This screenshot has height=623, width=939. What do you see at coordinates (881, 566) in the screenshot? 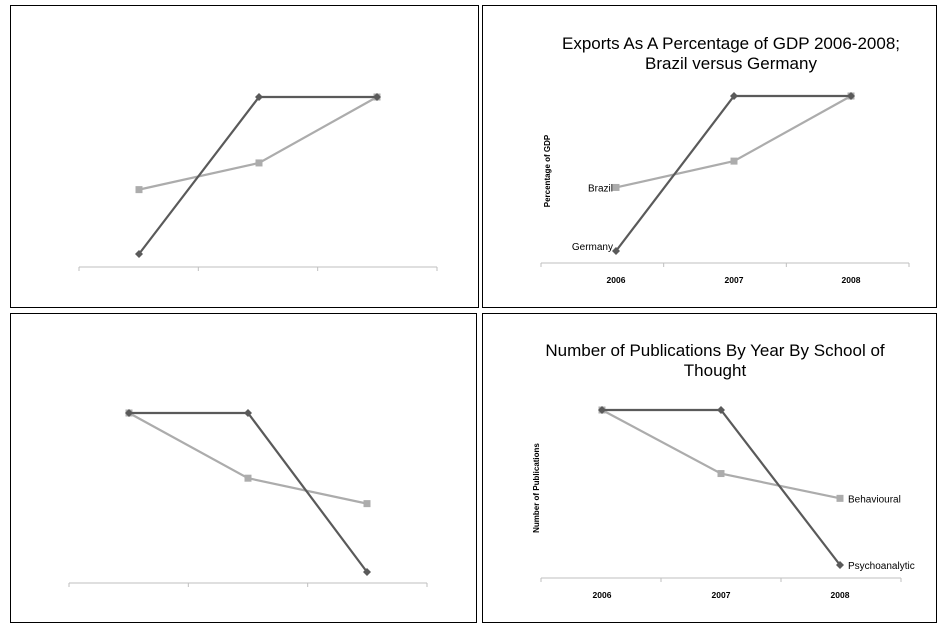
I see `series-name-label: Psychoanalytic` at bounding box center [881, 566].